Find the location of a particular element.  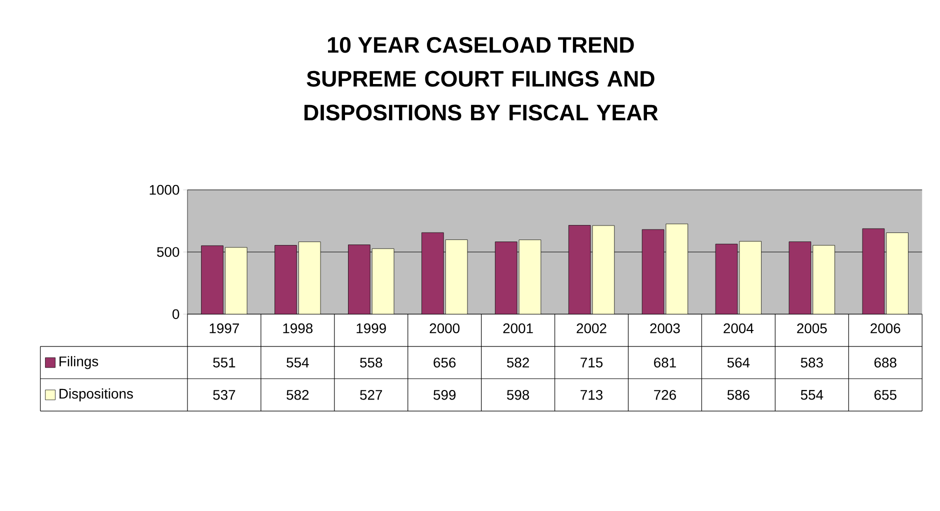

data-label: 656 is located at coordinates (445, 363).